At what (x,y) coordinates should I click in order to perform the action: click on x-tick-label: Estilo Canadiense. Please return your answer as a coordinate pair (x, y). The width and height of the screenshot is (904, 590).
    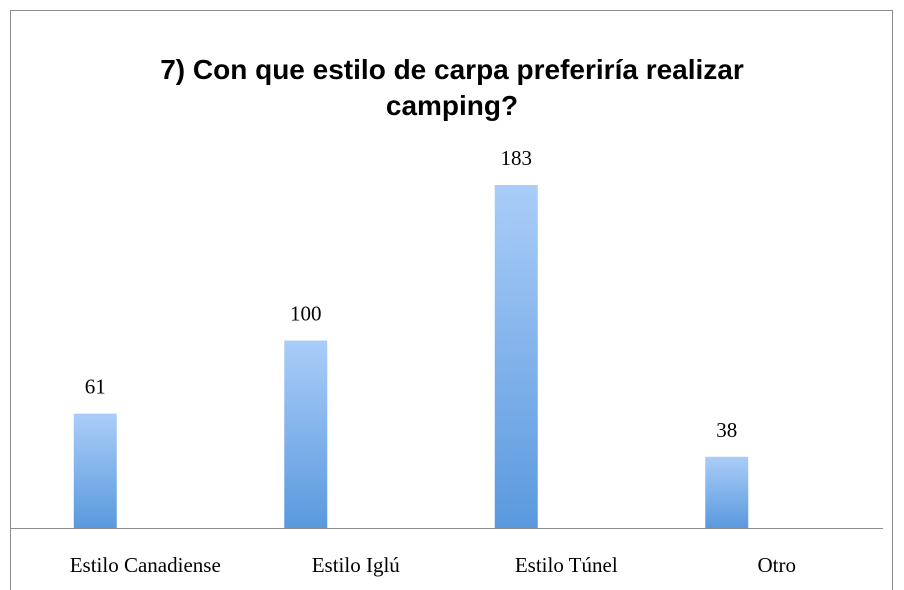
    Looking at the image, I should click on (145, 565).